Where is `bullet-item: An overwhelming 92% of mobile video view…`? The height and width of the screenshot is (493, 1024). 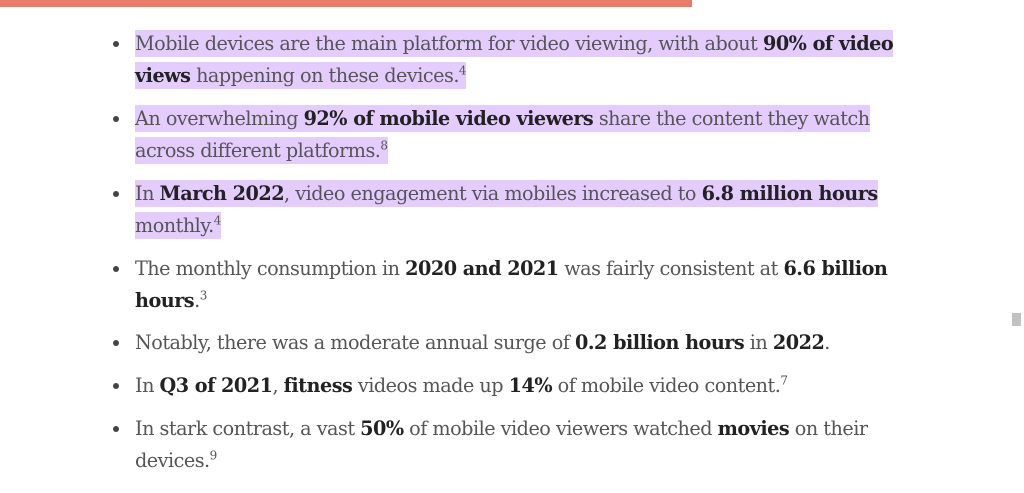 bullet-item: An overwhelming 92% of mobile video view… is located at coordinates (508, 135).